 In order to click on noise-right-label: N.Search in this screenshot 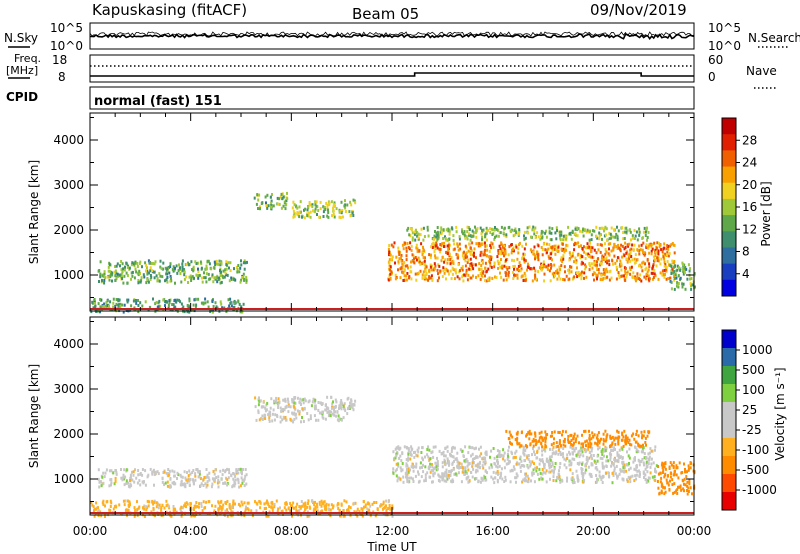, I will do `click(774, 38)`.